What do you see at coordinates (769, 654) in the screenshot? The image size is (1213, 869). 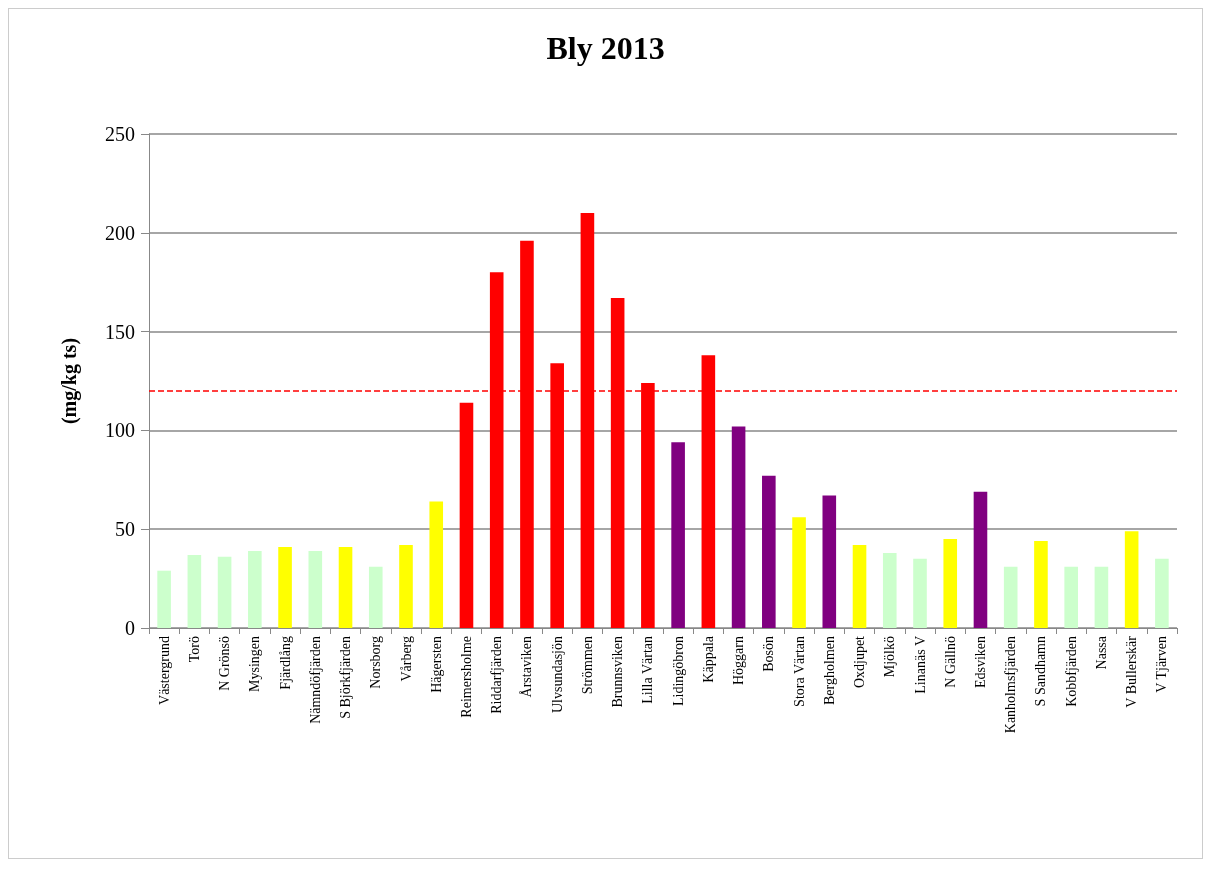 I see `x-tick-label: Bosön` at bounding box center [769, 654].